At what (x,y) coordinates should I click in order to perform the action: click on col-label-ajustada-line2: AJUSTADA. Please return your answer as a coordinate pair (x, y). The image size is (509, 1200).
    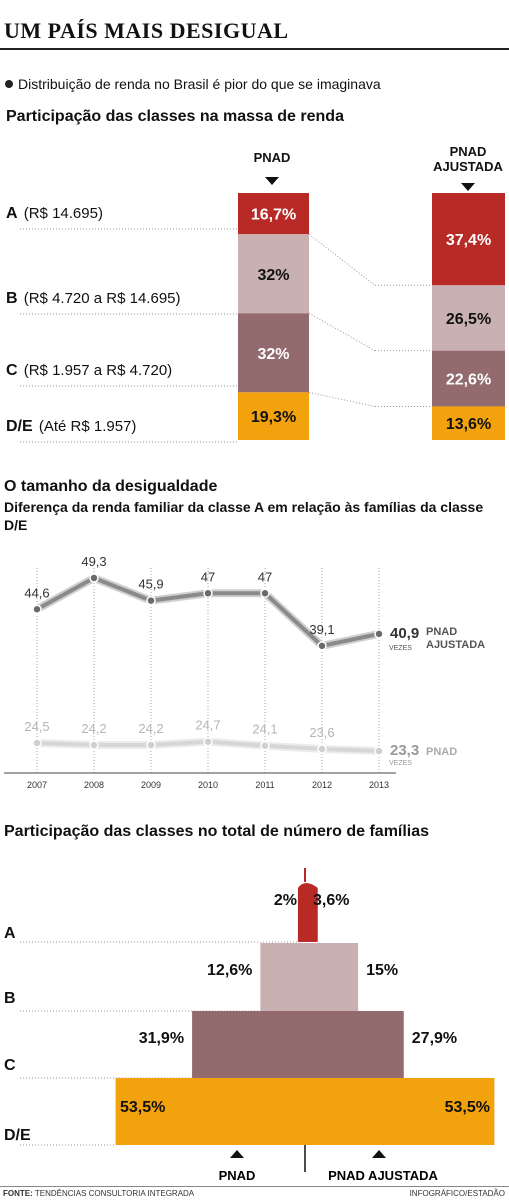
    Looking at the image, I should click on (468, 166).